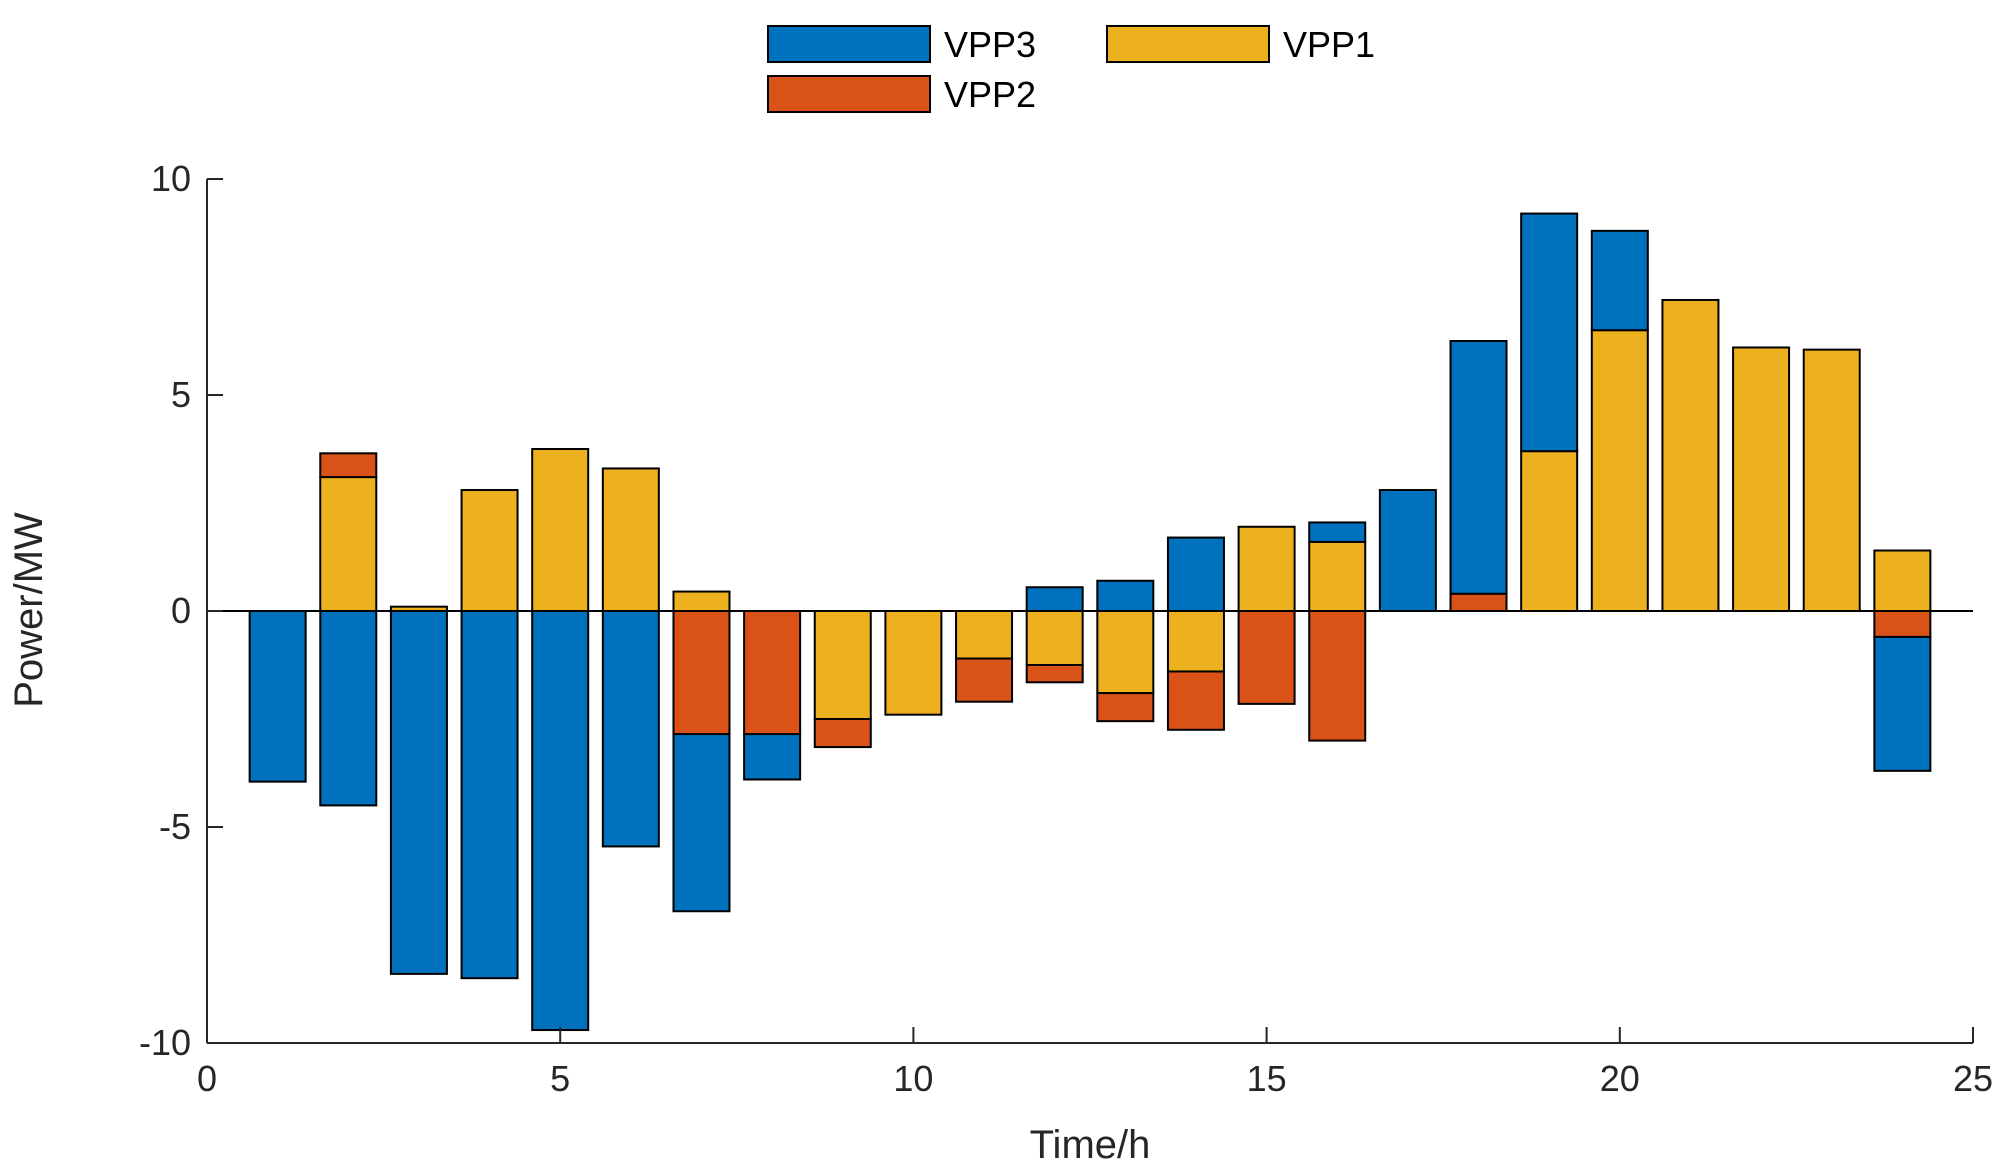 The height and width of the screenshot is (1174, 2012). What do you see at coordinates (207, 1078) in the screenshot?
I see `x-tick-label: 0` at bounding box center [207, 1078].